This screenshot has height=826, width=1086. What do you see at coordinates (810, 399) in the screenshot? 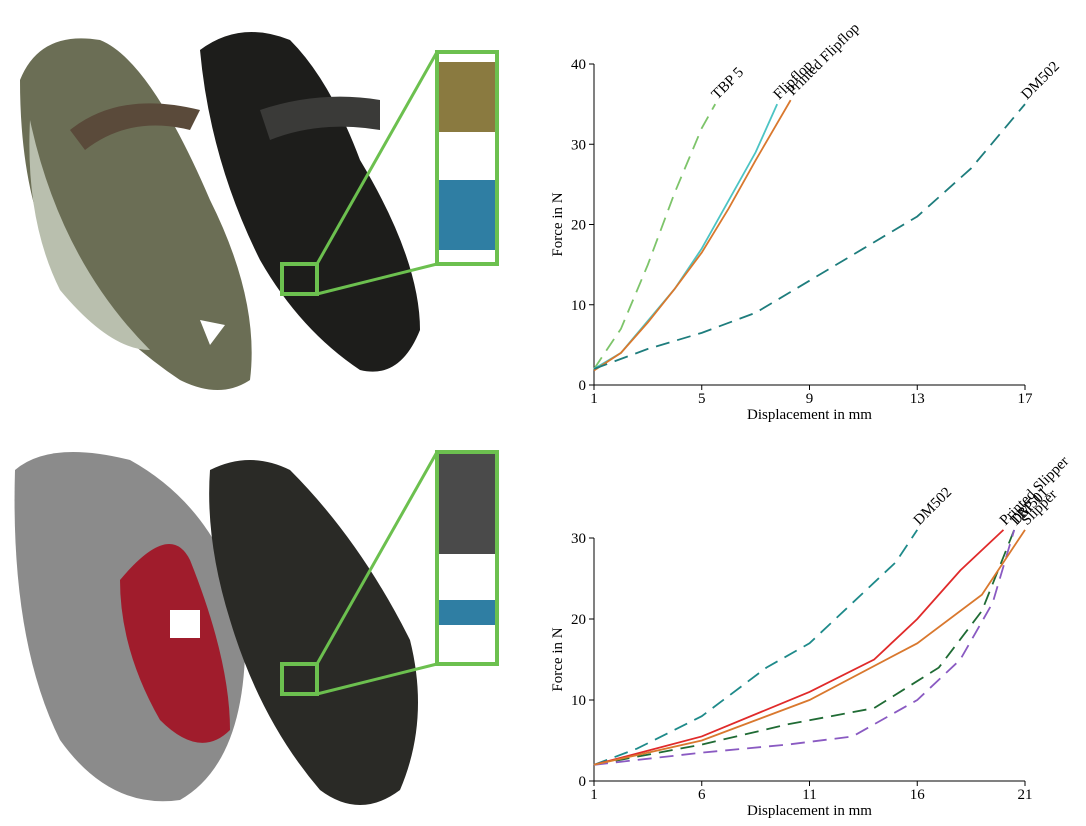
I see `x-tick-label: 9` at bounding box center [810, 399].